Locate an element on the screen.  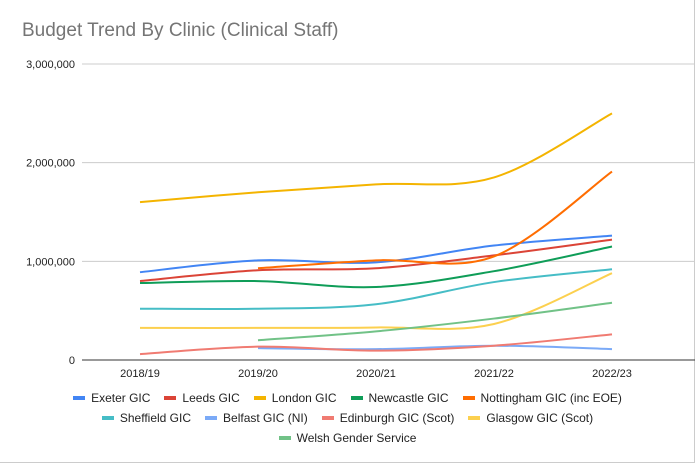
series-line-newcastle-gic is located at coordinates (376, 267).